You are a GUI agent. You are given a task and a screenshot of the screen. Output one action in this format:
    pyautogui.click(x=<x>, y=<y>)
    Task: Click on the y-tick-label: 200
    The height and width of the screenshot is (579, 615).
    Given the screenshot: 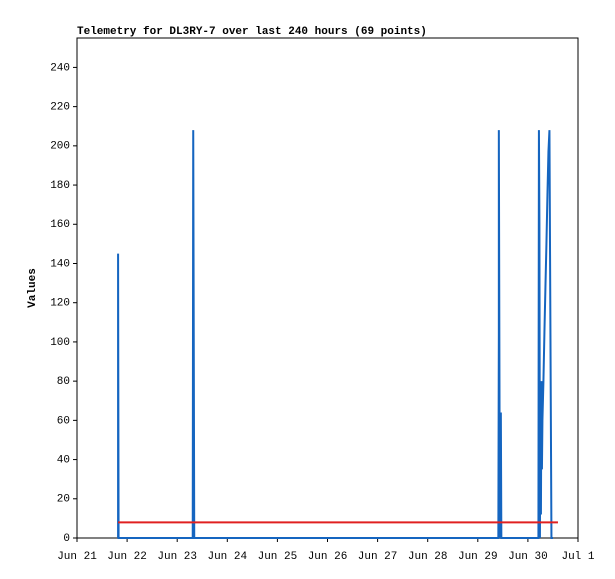 What is the action you would take?
    pyautogui.click(x=60, y=147)
    